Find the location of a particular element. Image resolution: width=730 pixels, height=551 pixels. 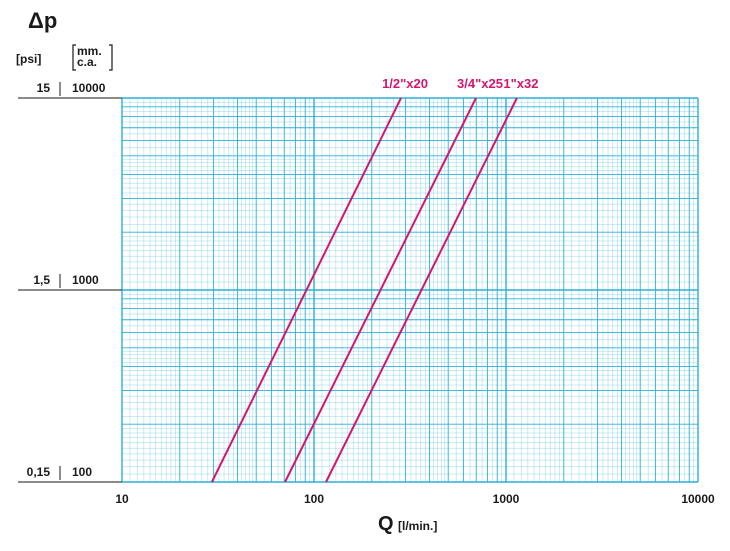

bracket is located at coordinates (92, 57).